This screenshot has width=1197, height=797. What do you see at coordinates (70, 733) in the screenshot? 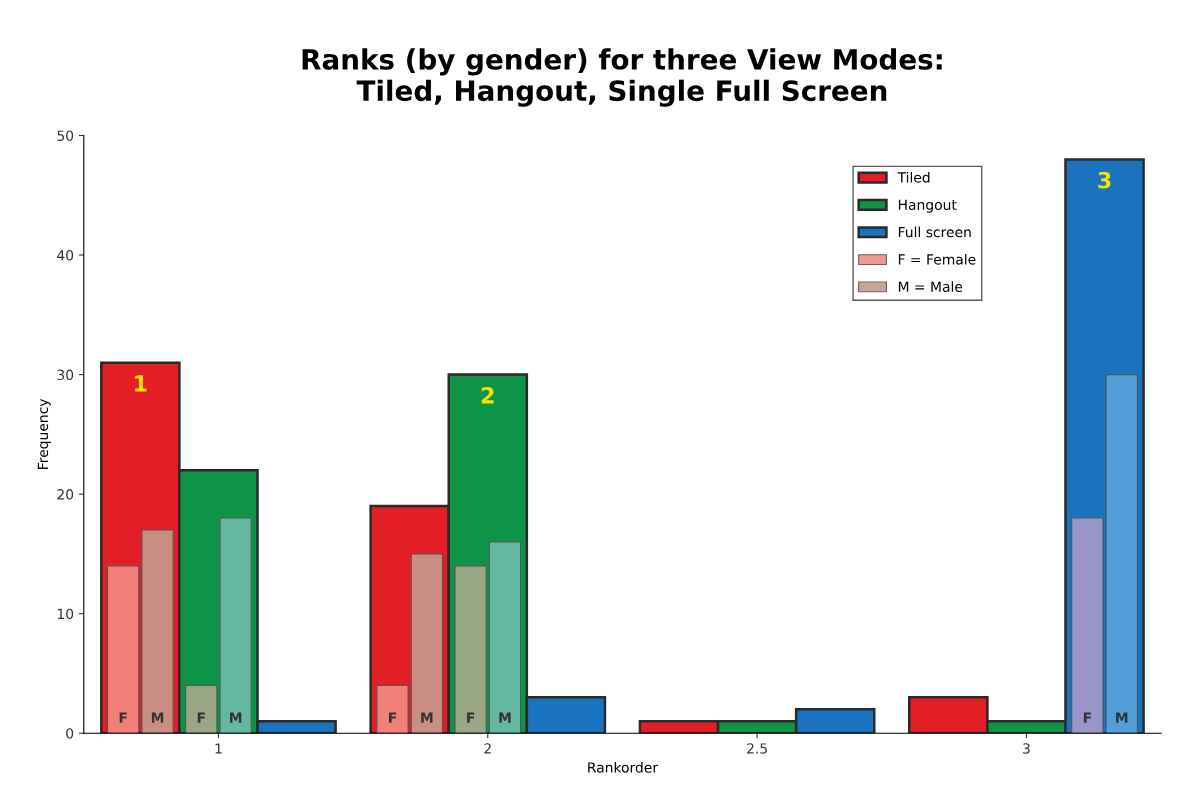
I see `y-tick-label: 0` at bounding box center [70, 733].